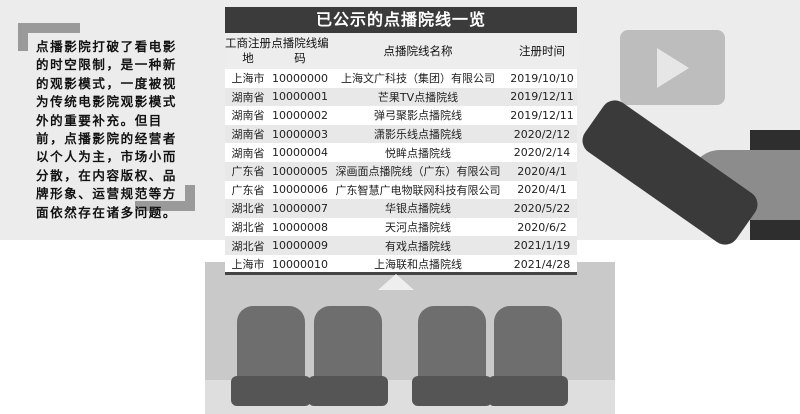 The height and width of the screenshot is (414, 800). What do you see at coordinates (542, 264) in the screenshot?
I see `cell-date: 2021/4/28` at bounding box center [542, 264].